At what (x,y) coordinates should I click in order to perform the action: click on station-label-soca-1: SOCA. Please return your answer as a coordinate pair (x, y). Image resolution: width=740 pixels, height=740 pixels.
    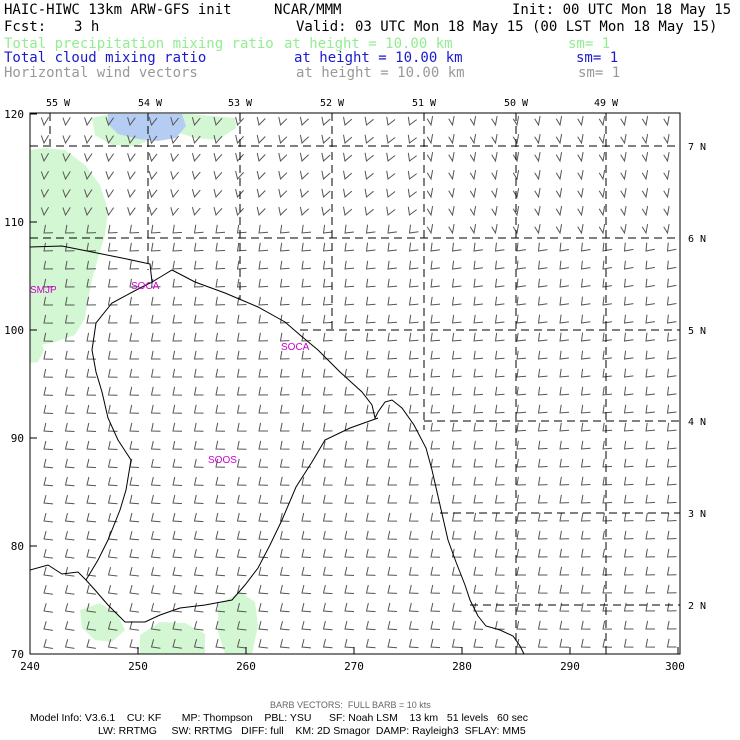
    Looking at the image, I should click on (145, 286).